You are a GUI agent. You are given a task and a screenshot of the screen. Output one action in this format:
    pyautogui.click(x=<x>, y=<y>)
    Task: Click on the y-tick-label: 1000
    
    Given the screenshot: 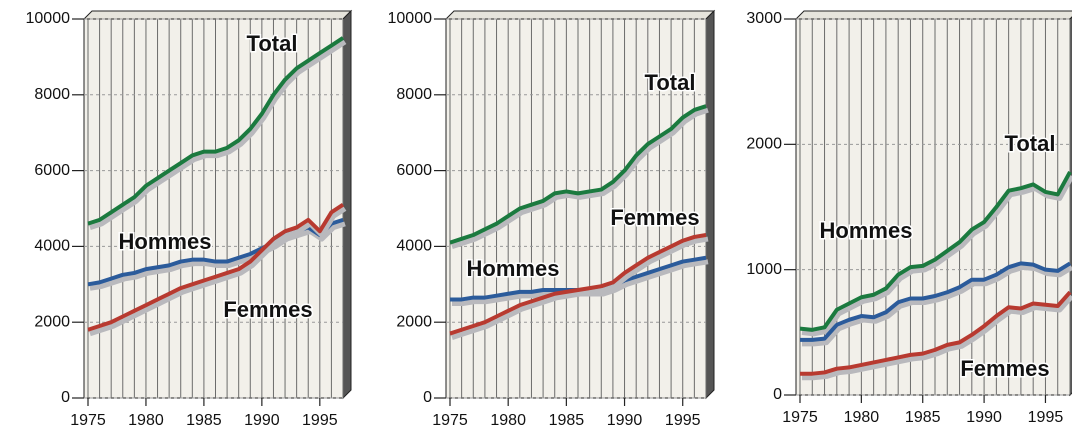 What is the action you would take?
    pyautogui.click(x=764, y=269)
    